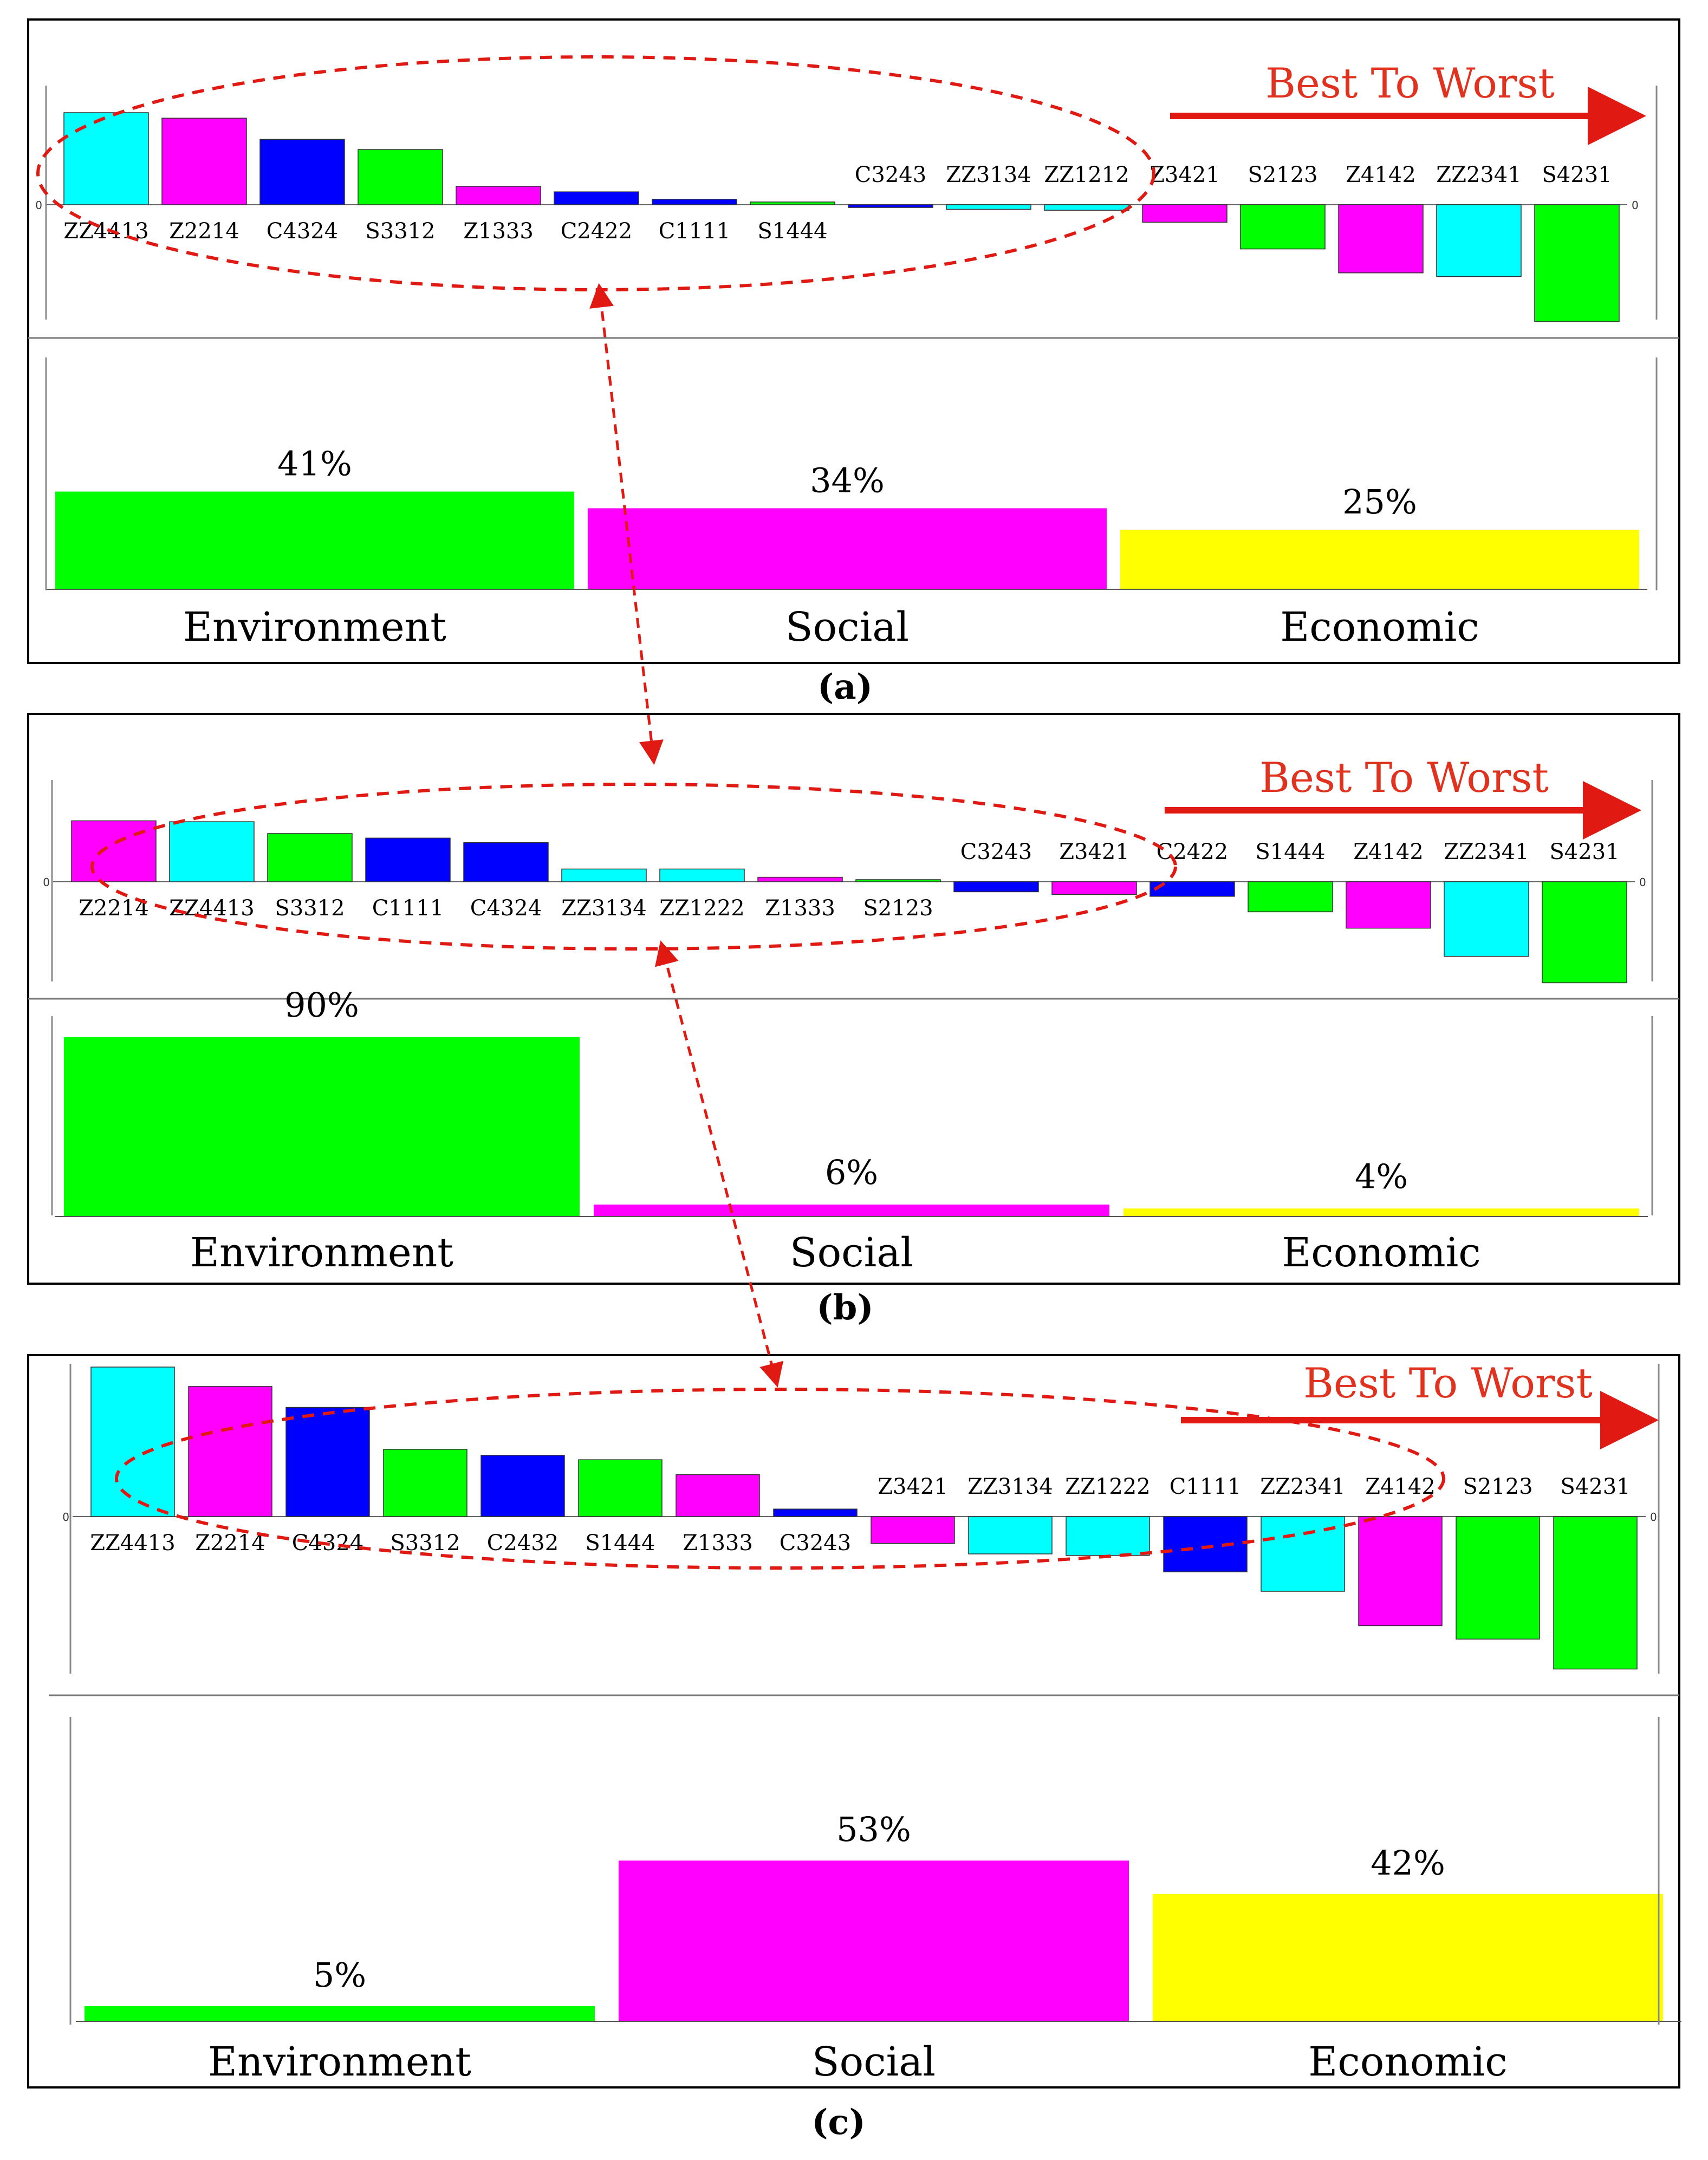  Describe the element at coordinates (873, 1830) in the screenshot. I see `weight-percent-social: 53%` at that location.